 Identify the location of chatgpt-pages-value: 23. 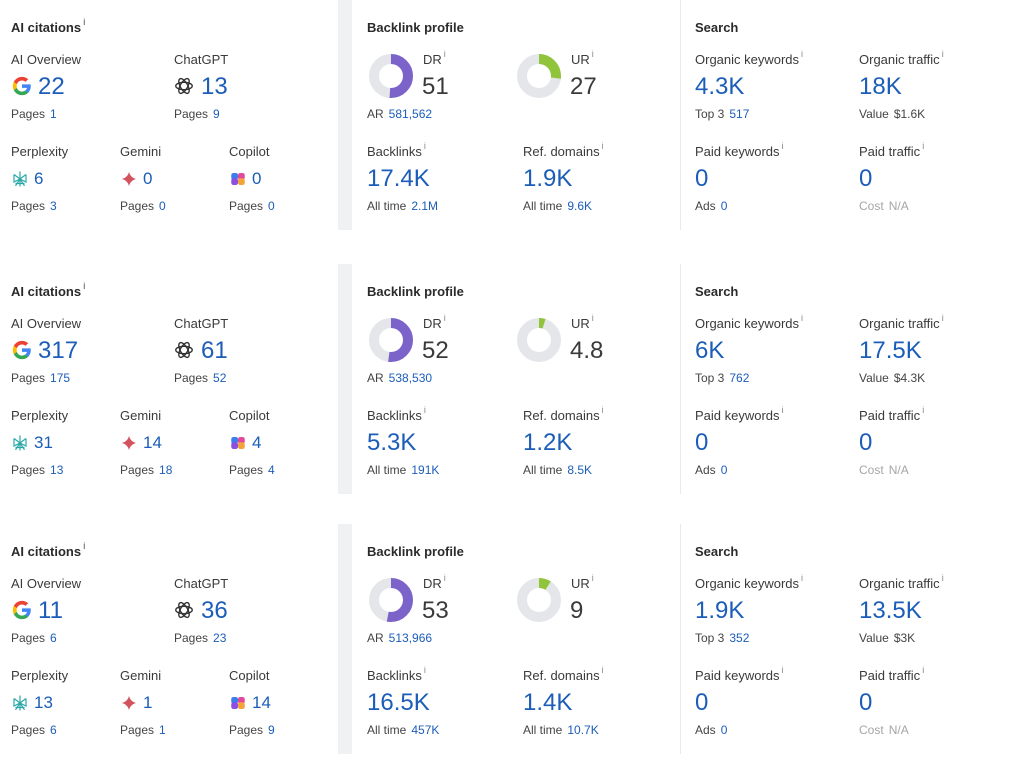
(220, 638).